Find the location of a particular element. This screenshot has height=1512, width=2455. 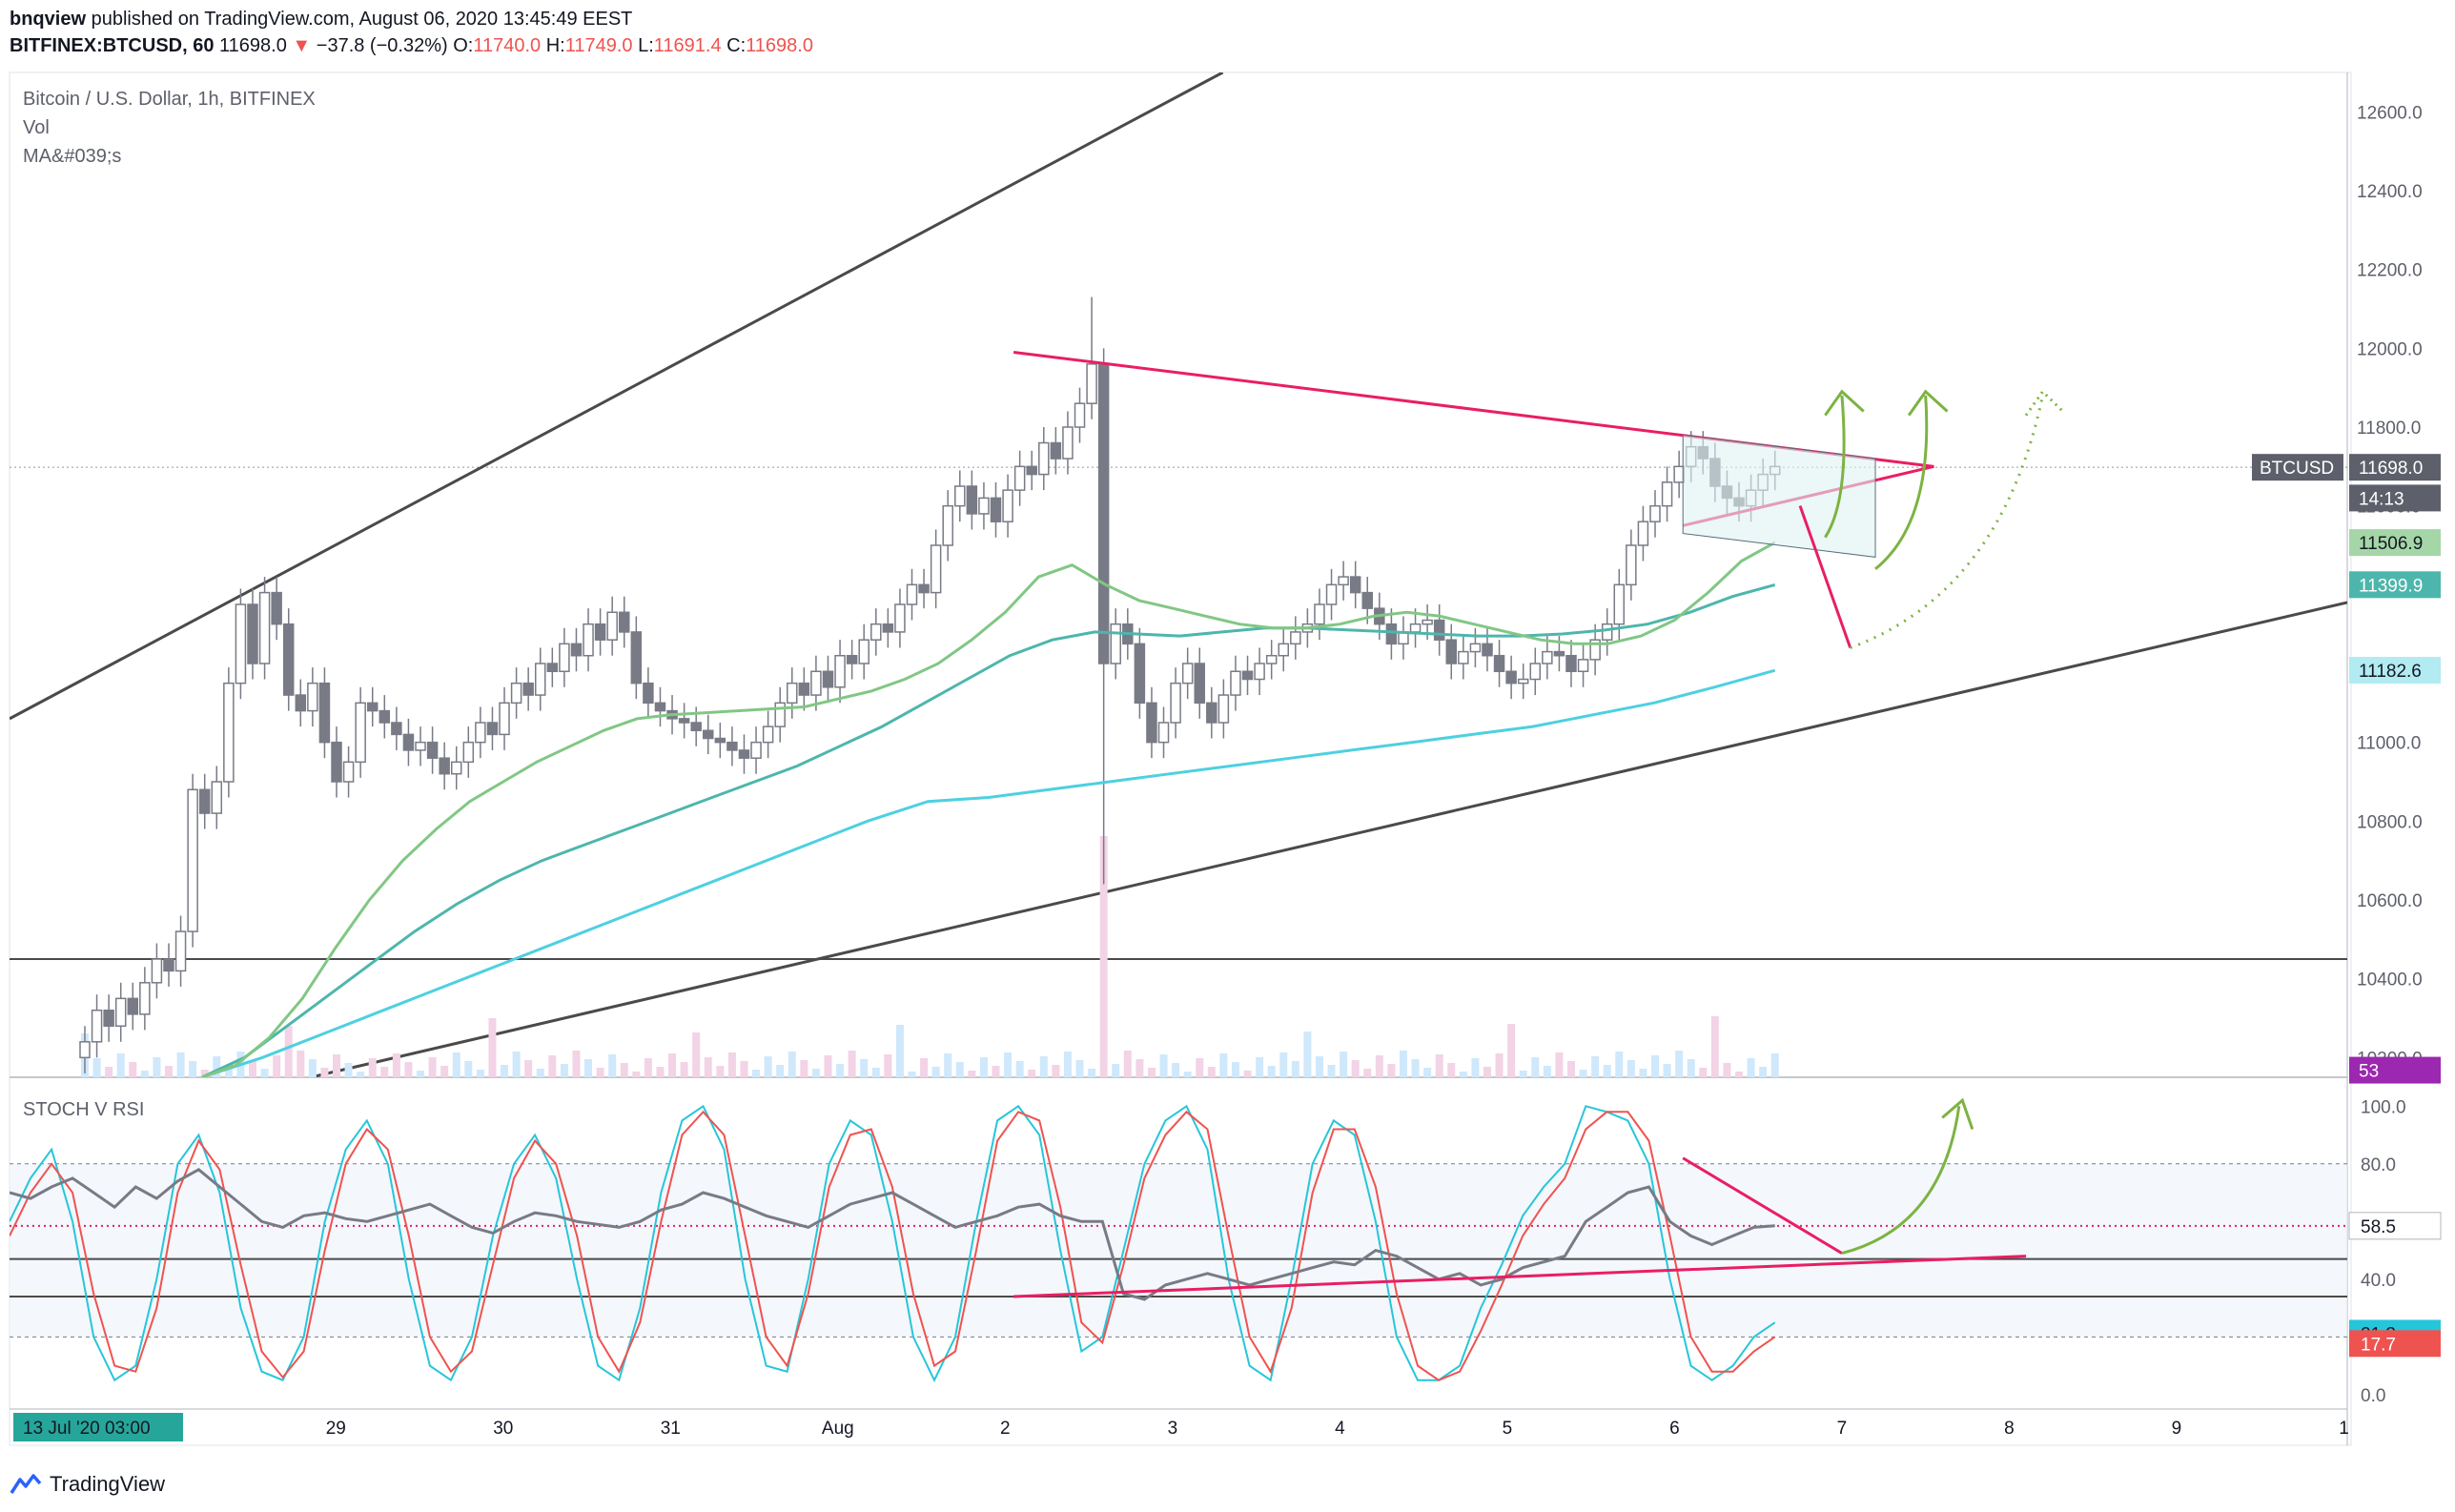

time-tick-label: 9 is located at coordinates (2177, 1429).